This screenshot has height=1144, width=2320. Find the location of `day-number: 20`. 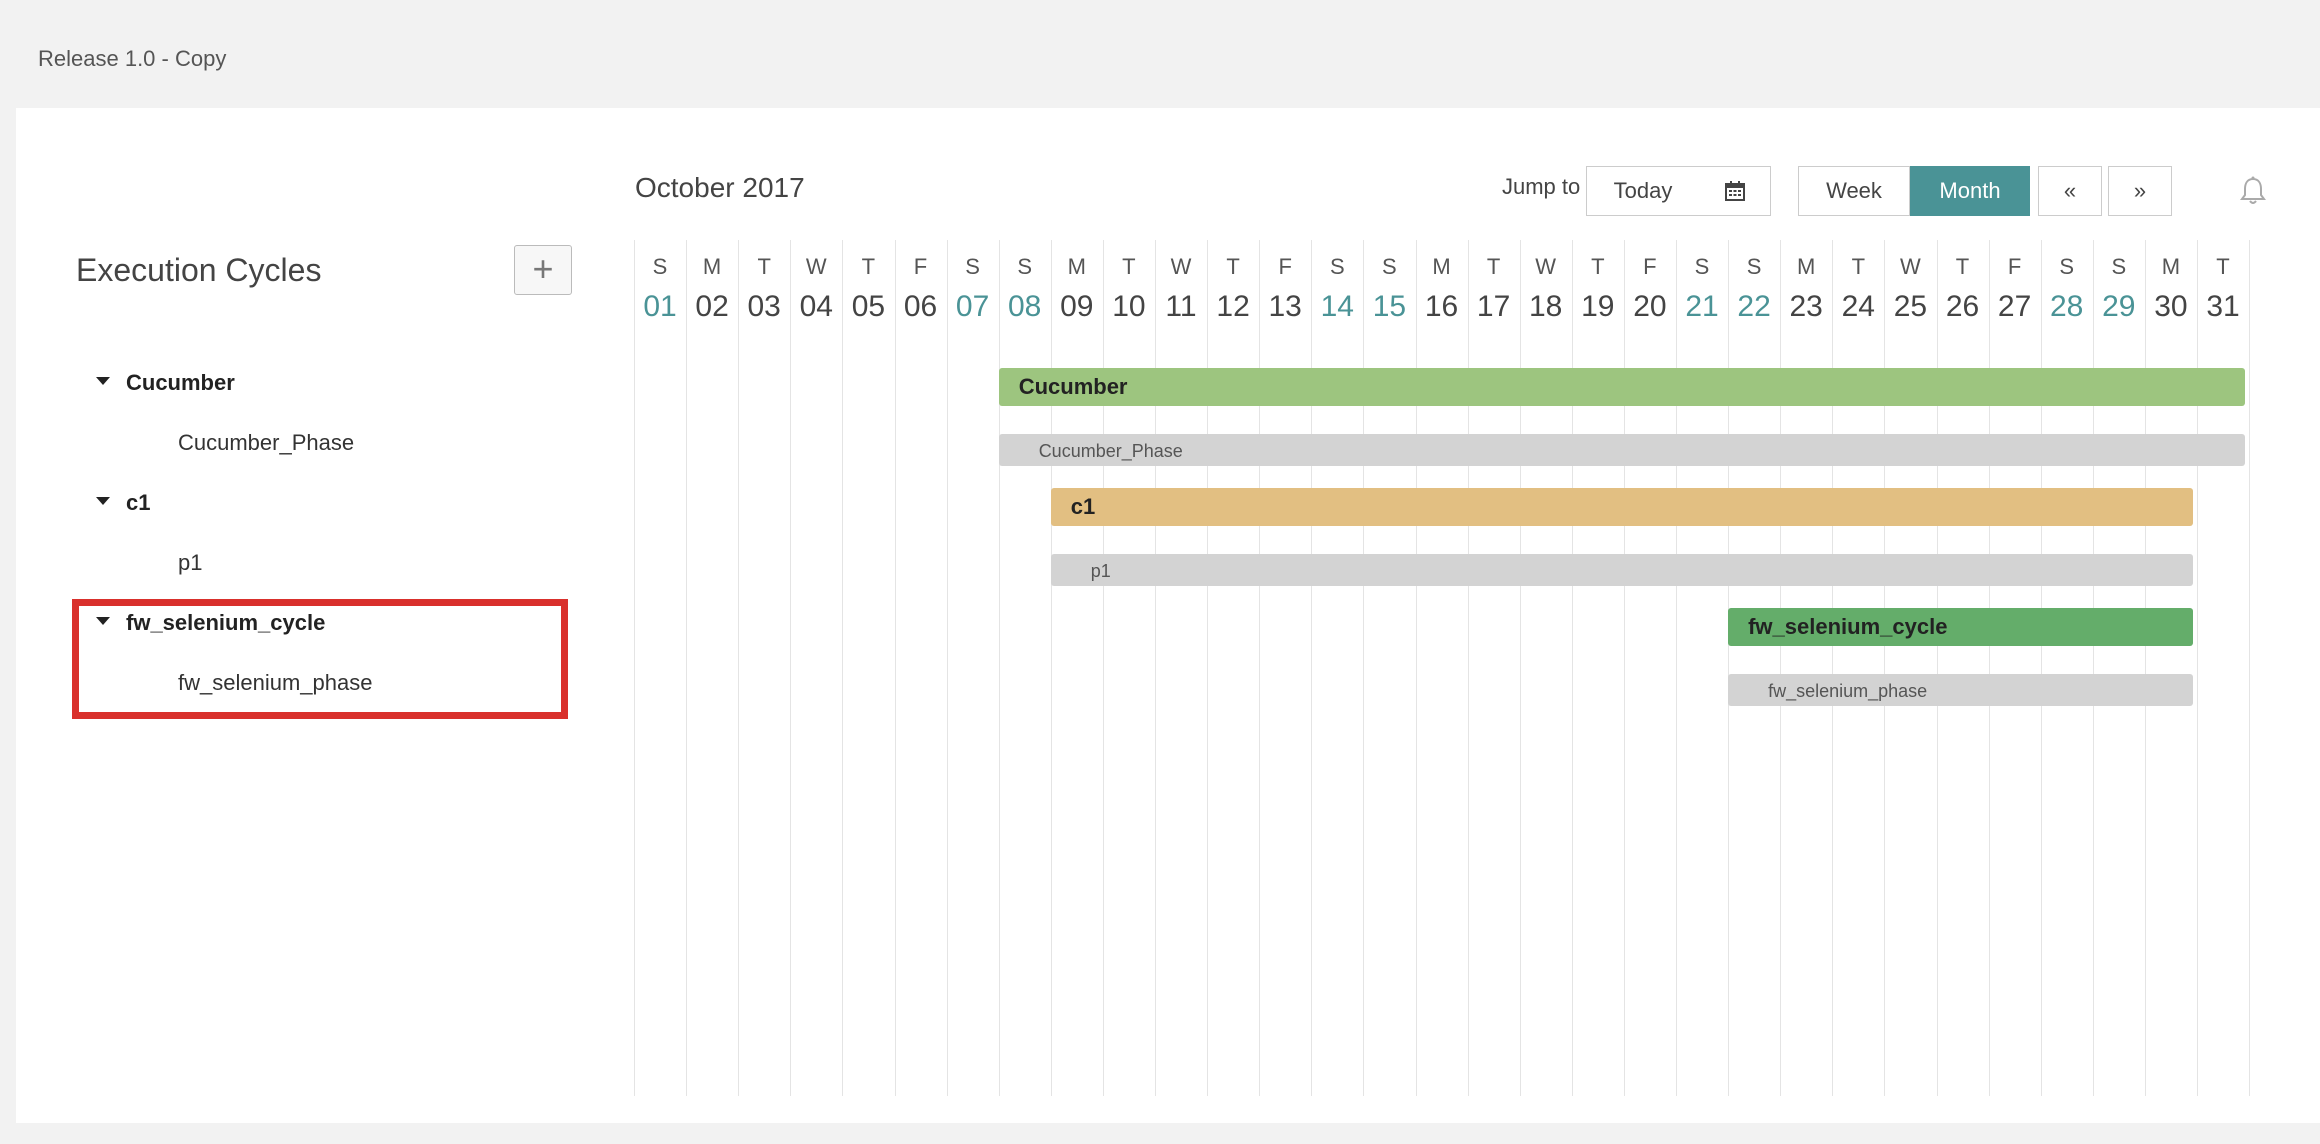

day-number: 20 is located at coordinates (1650, 306).